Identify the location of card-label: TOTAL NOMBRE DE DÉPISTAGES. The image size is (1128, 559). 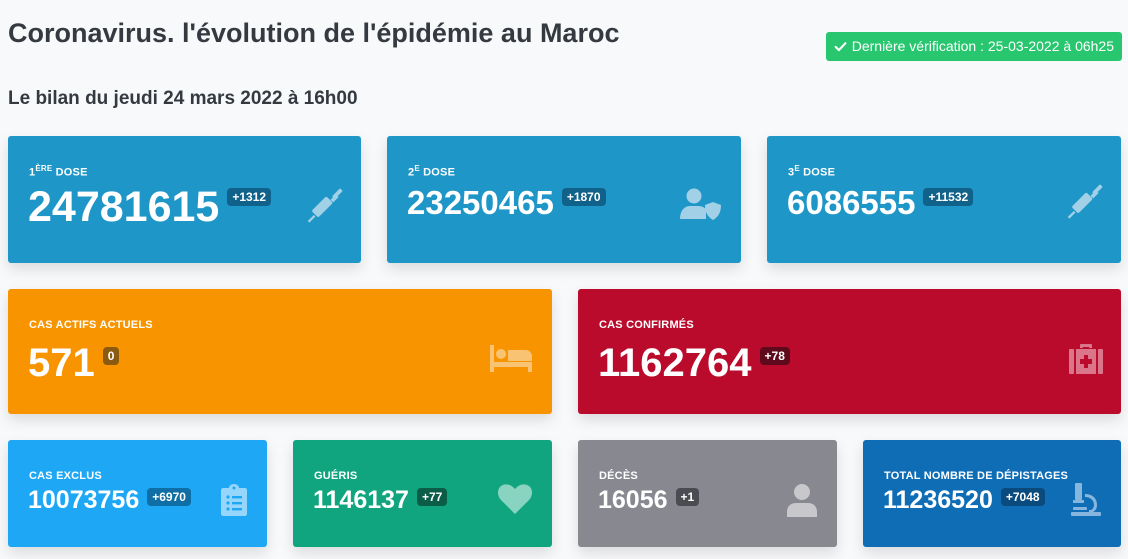
(976, 476).